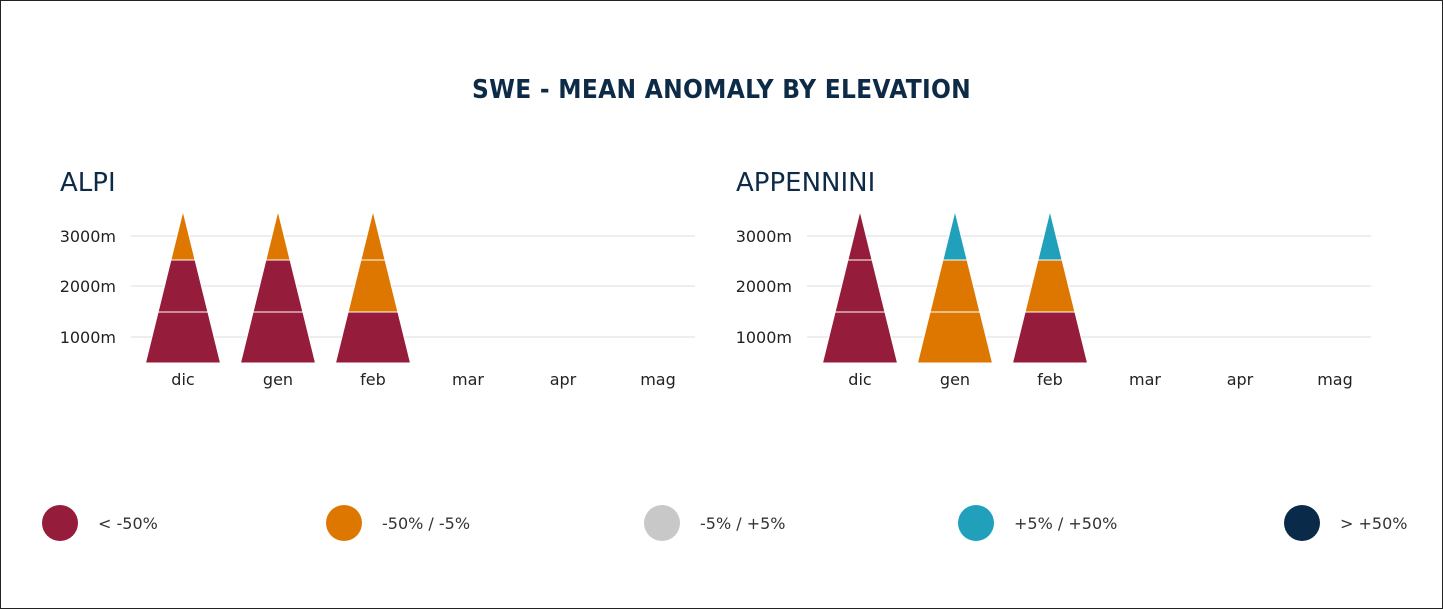 Image resolution: width=1443 pixels, height=609 pixels. I want to click on legend-label: > +50%, so click(1374, 523).